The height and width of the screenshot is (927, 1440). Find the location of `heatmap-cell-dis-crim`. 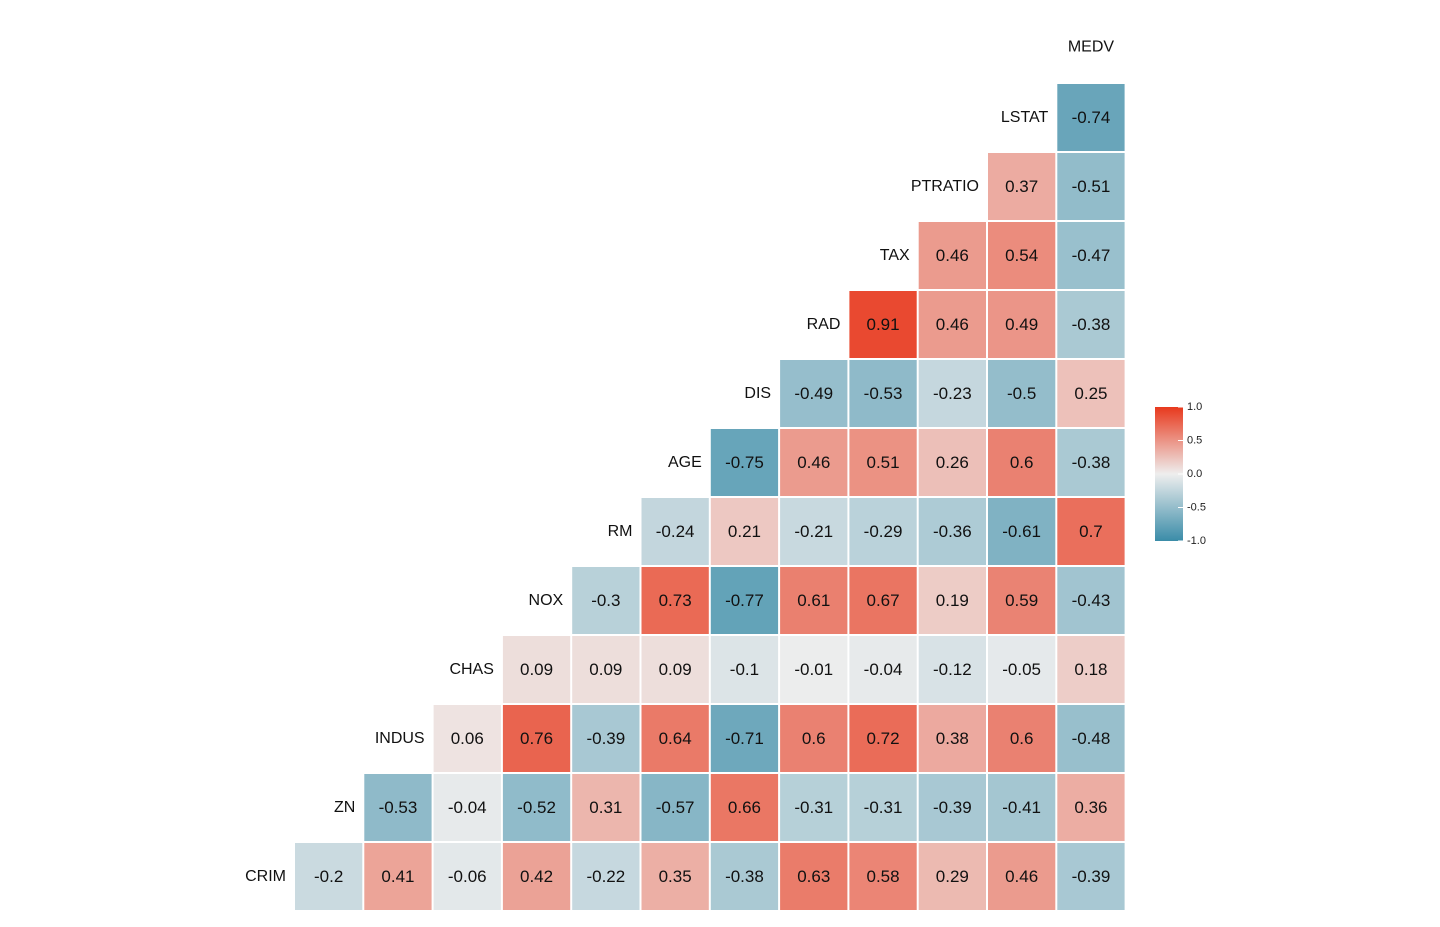

heatmap-cell-dis-crim is located at coordinates (744, 876).